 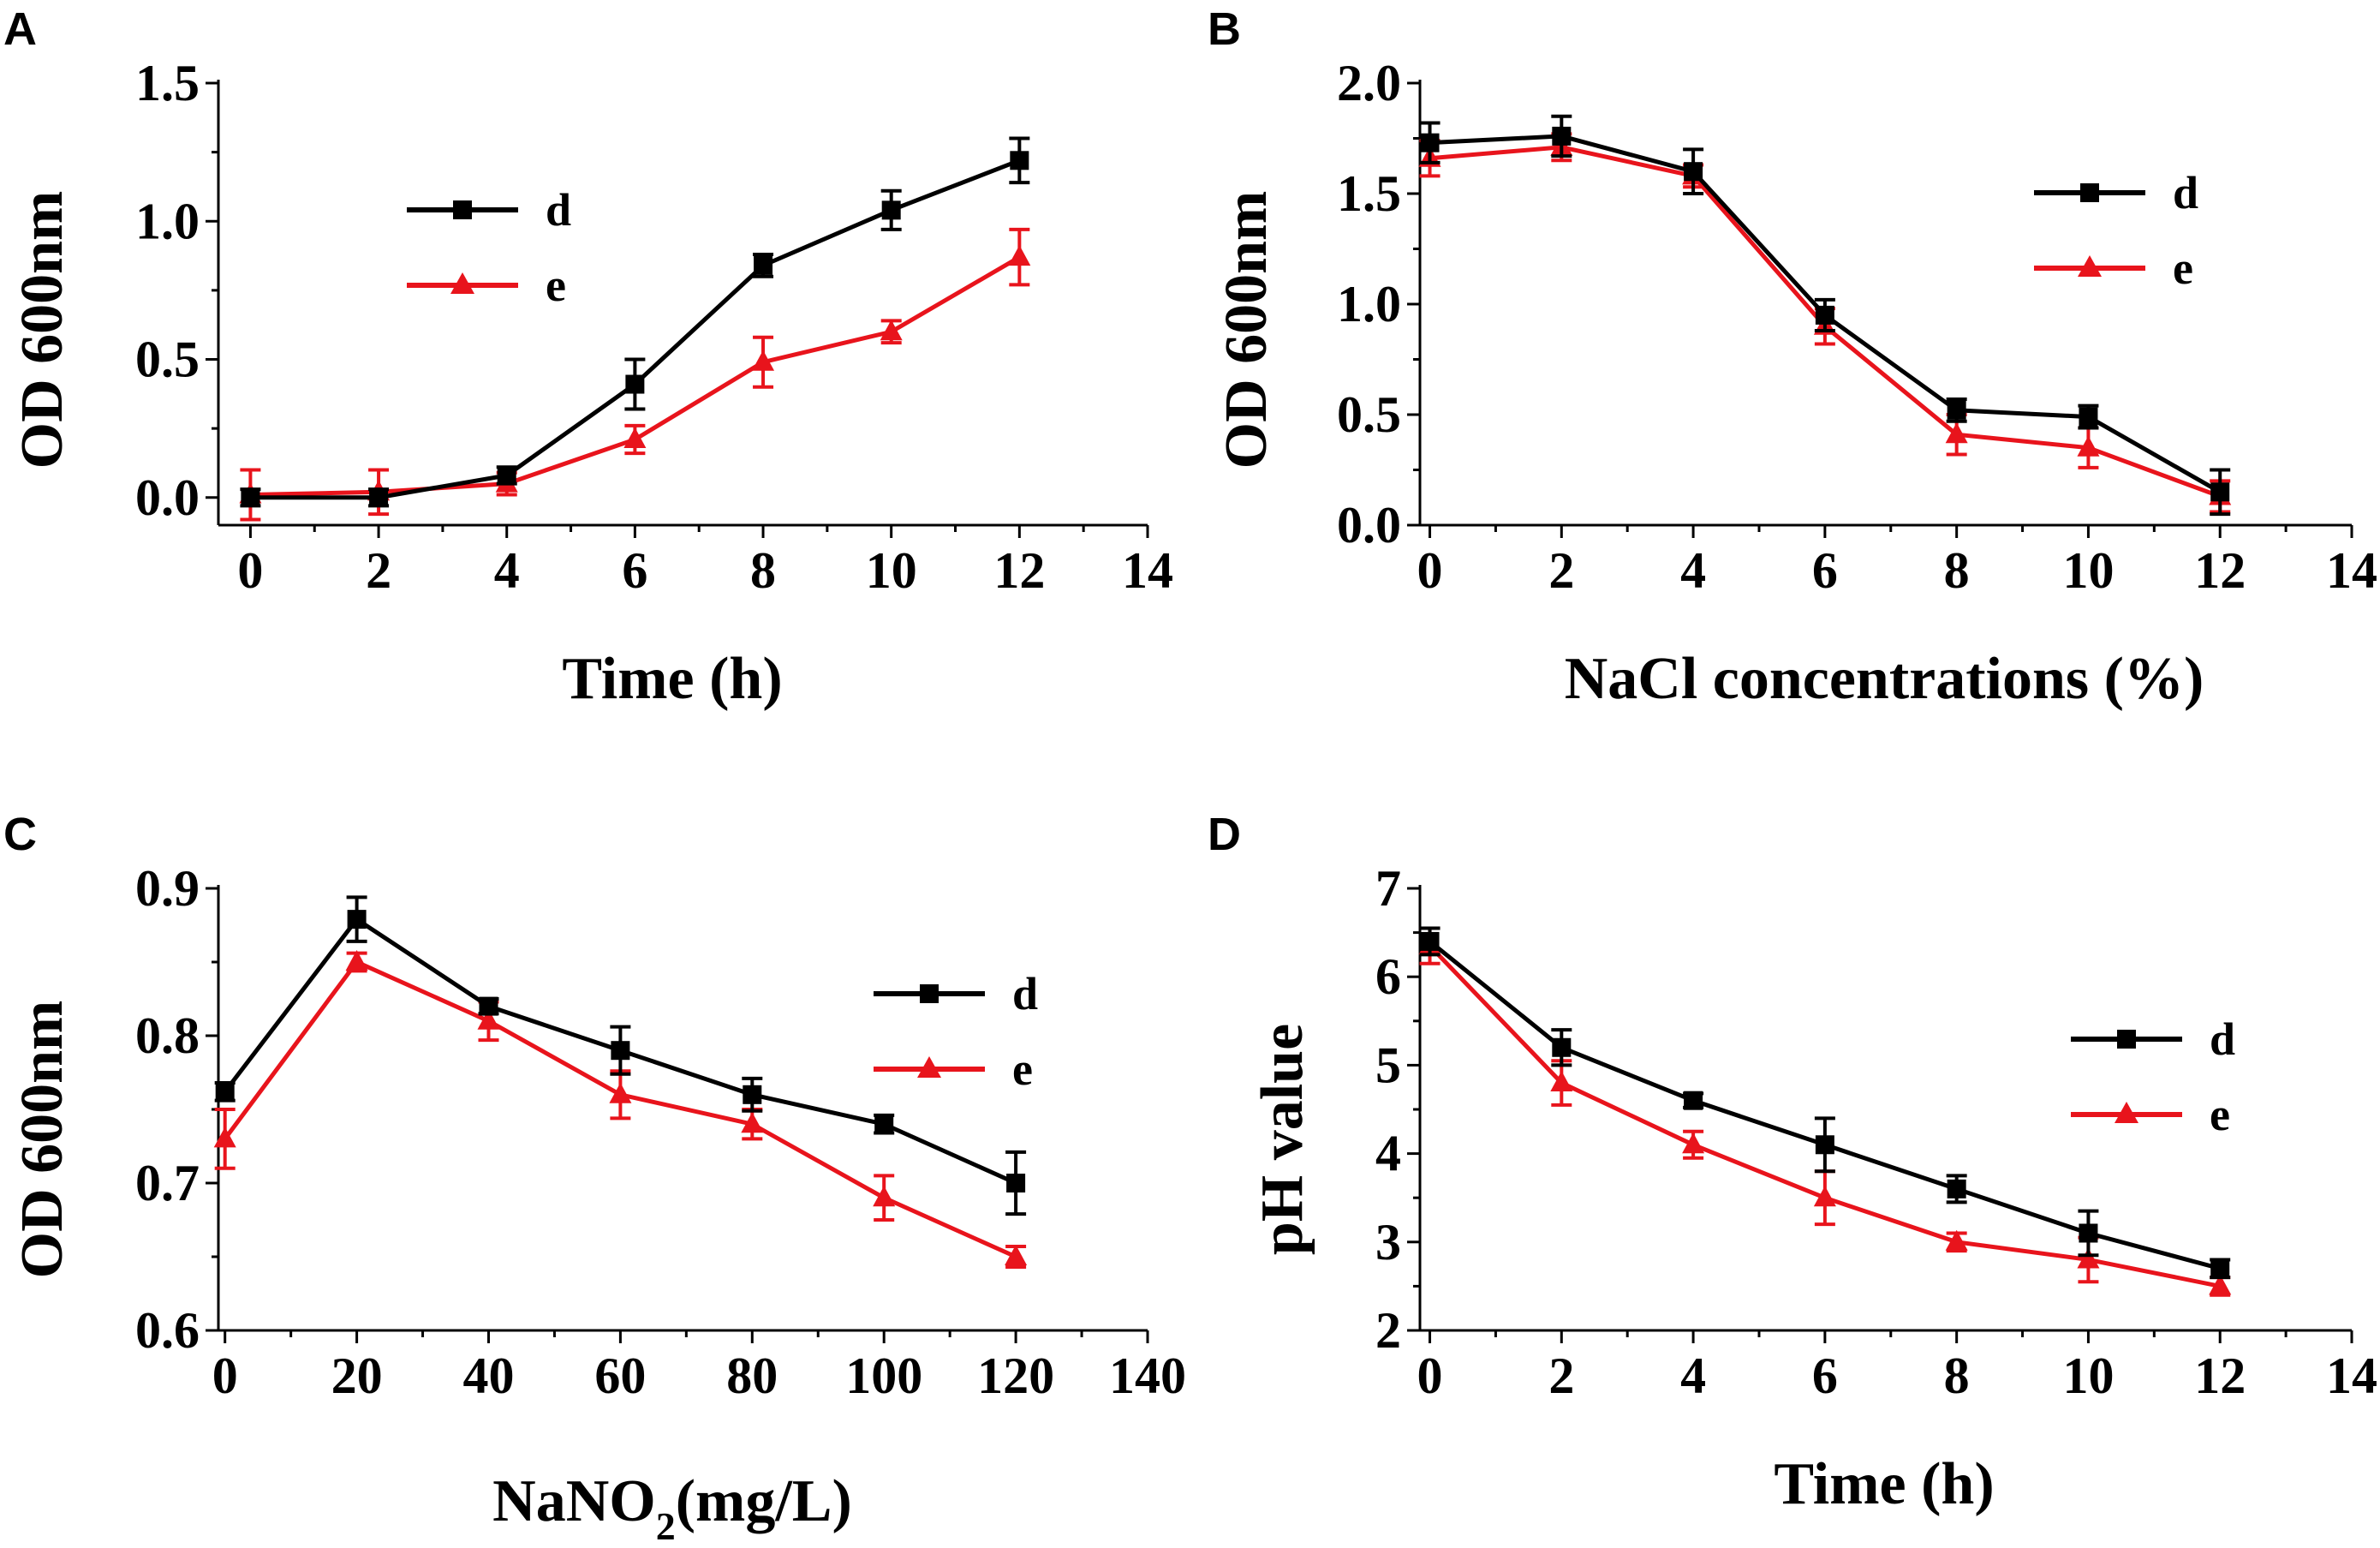 What do you see at coordinates (1282, 1139) in the screenshot?
I see `y-axis-title: pH value` at bounding box center [1282, 1139].